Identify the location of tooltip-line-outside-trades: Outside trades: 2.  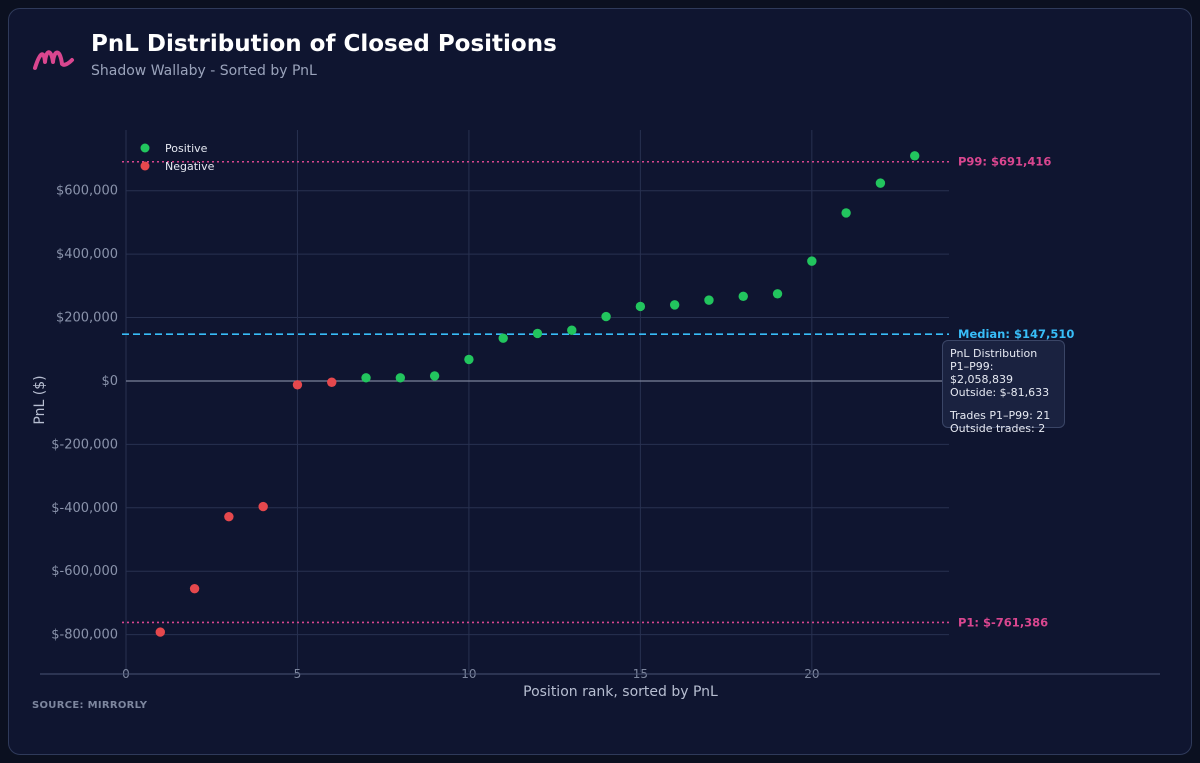
(998, 428).